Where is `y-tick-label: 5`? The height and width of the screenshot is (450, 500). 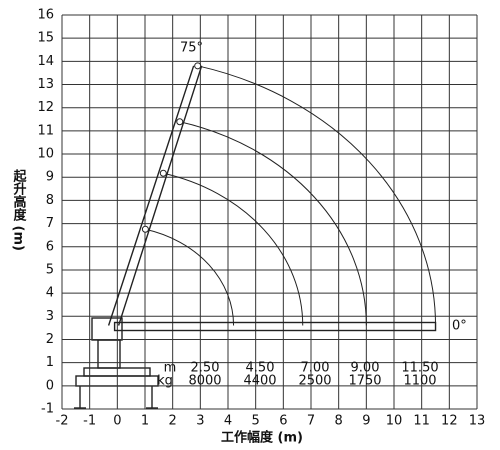 y-tick-label: 5 is located at coordinates (50, 269).